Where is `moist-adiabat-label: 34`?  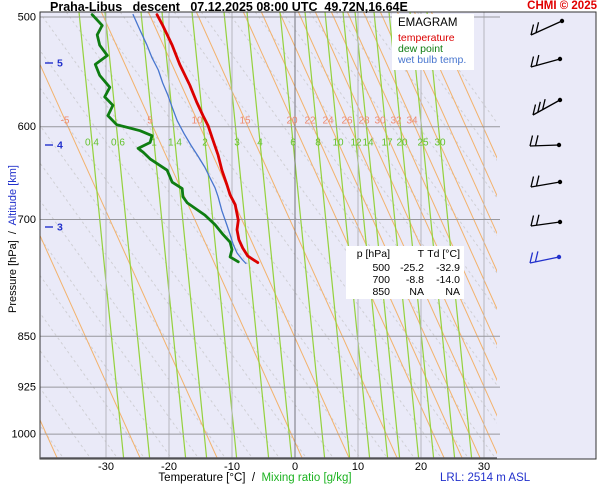
moist-adiabat-label: 34 is located at coordinates (412, 121).